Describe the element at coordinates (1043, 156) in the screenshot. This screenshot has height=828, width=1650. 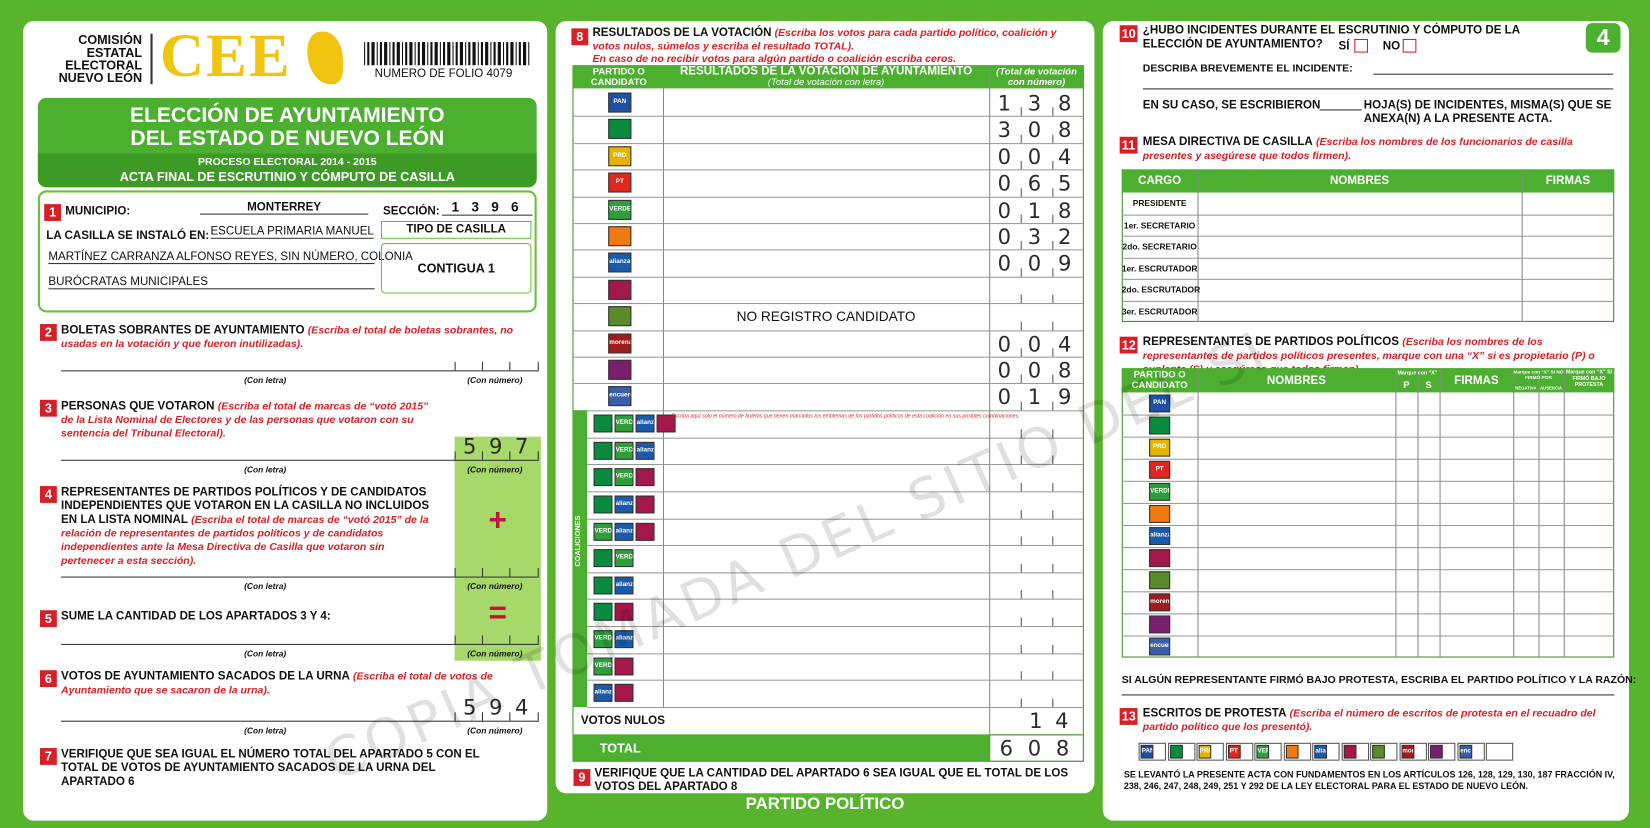
I see `handwritten-vote: 004` at that location.